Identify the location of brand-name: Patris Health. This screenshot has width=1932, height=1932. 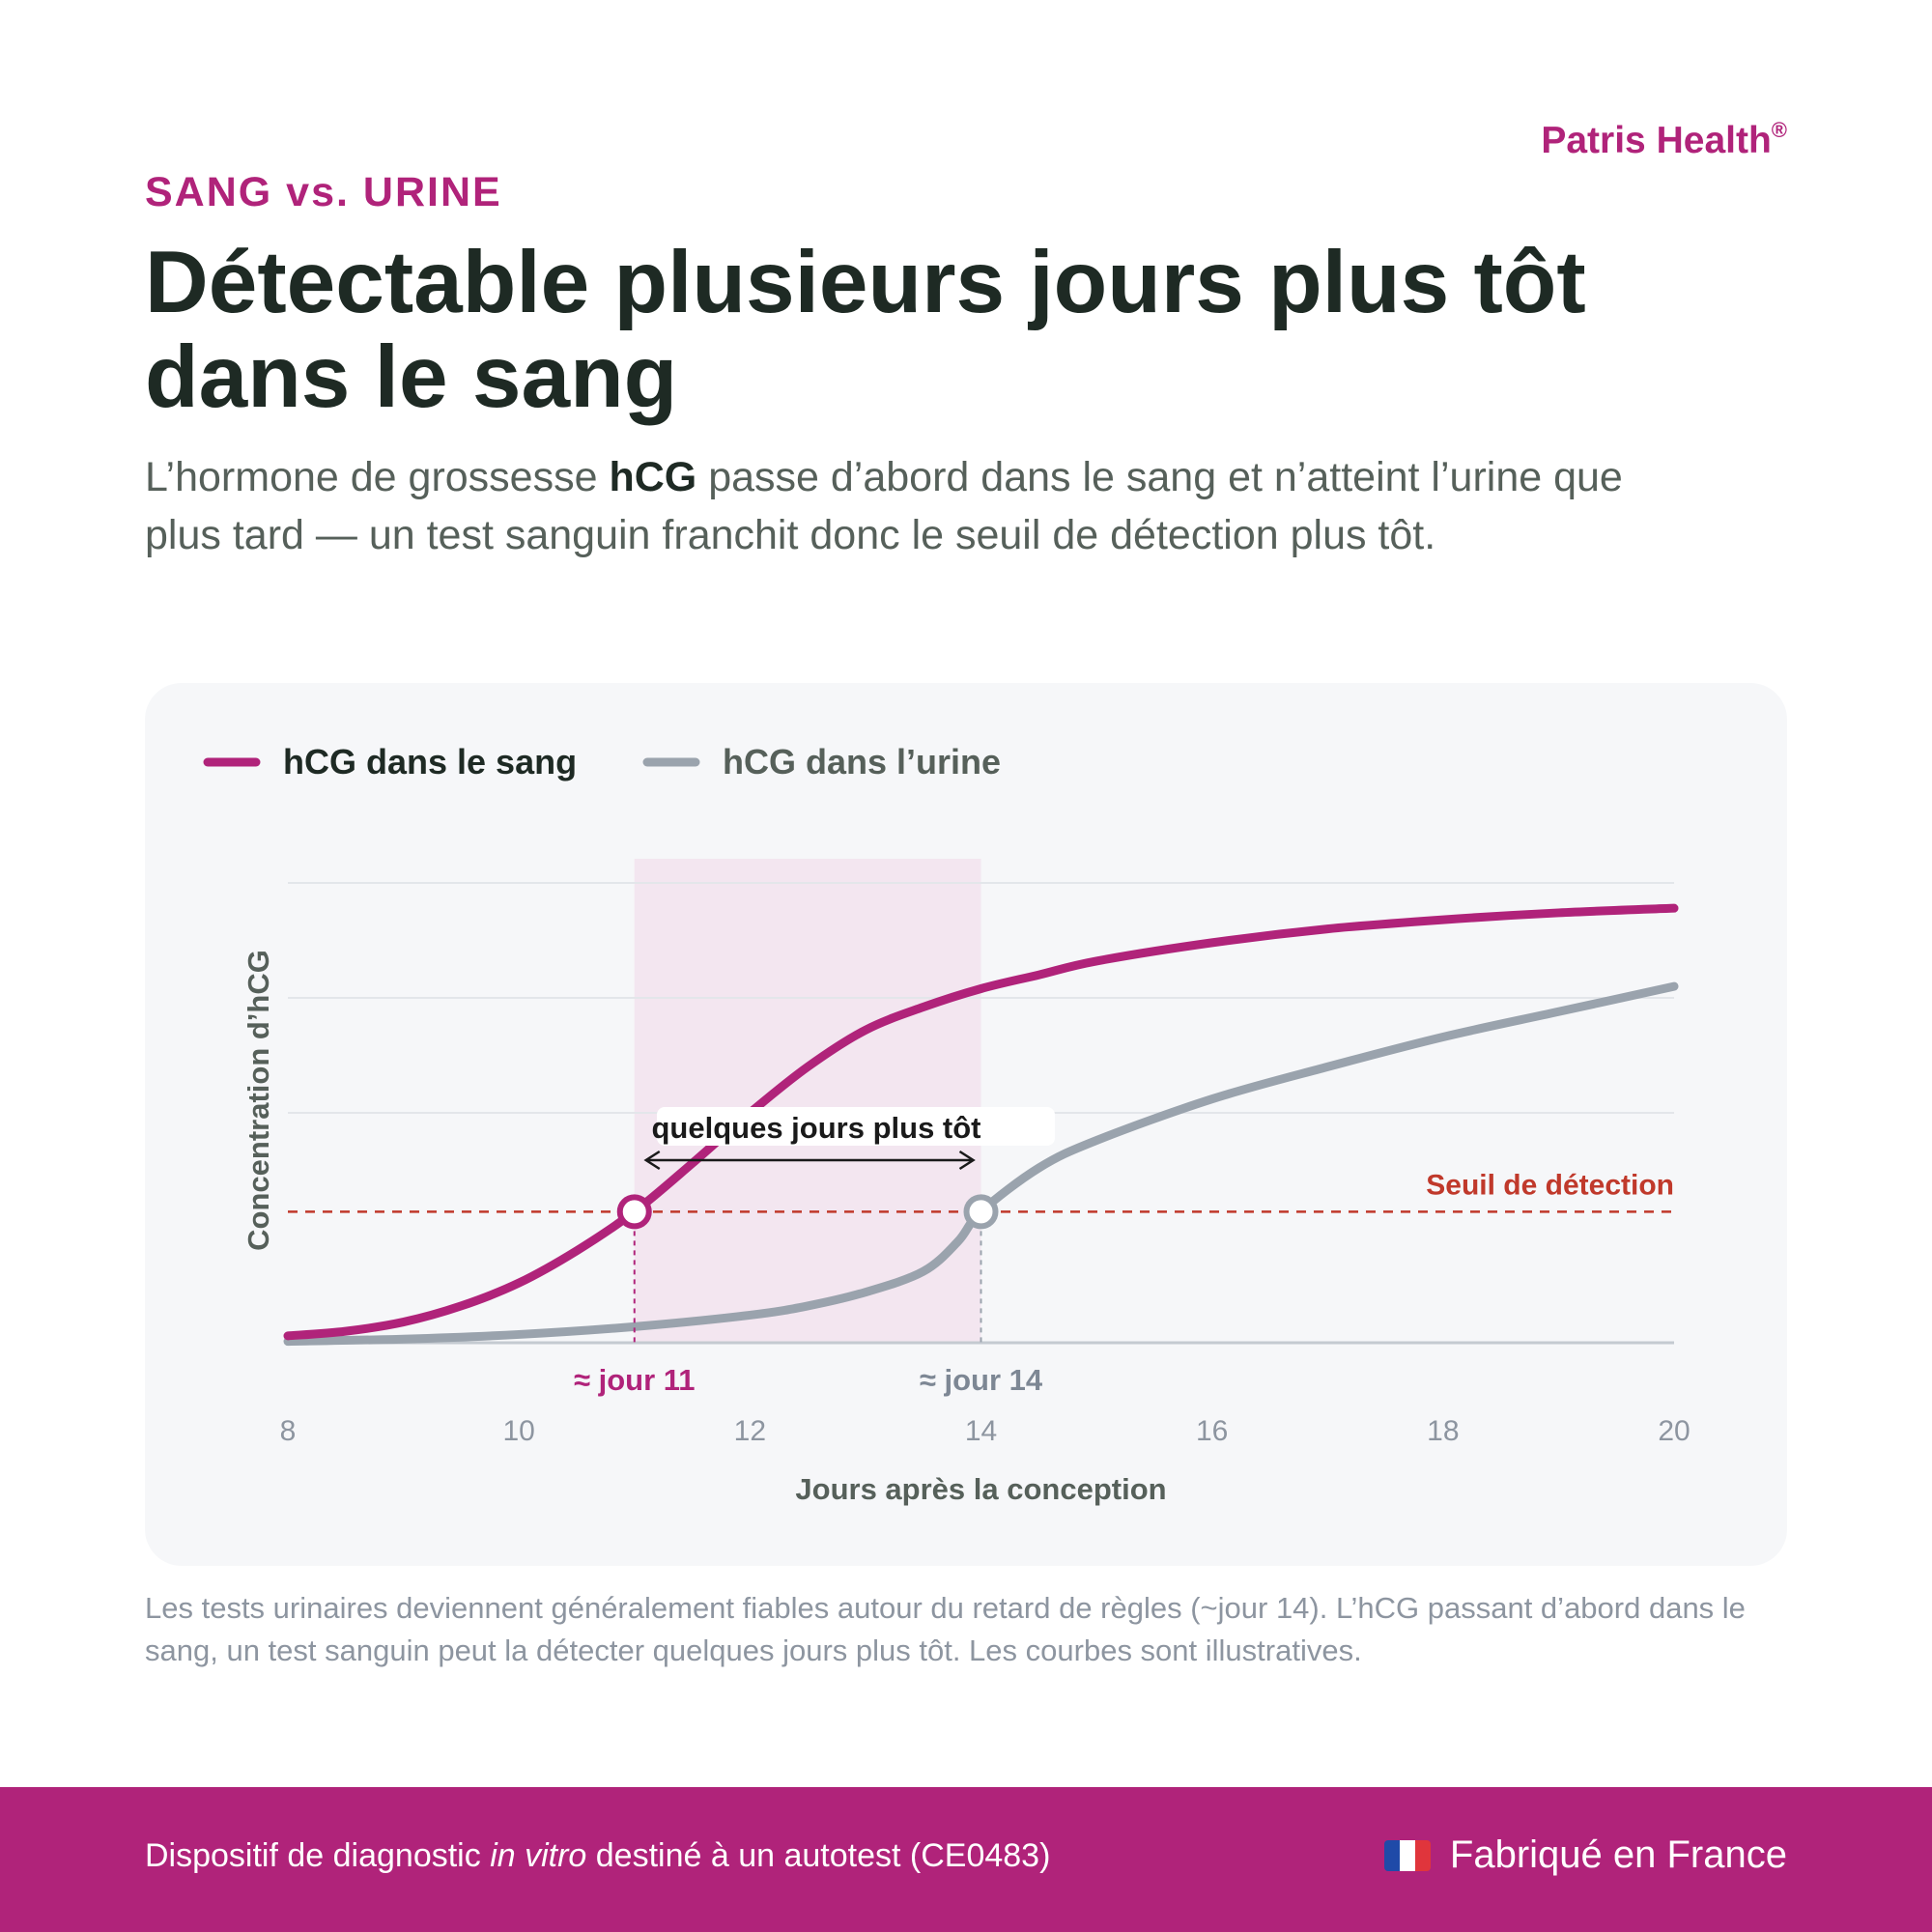
(1656, 140).